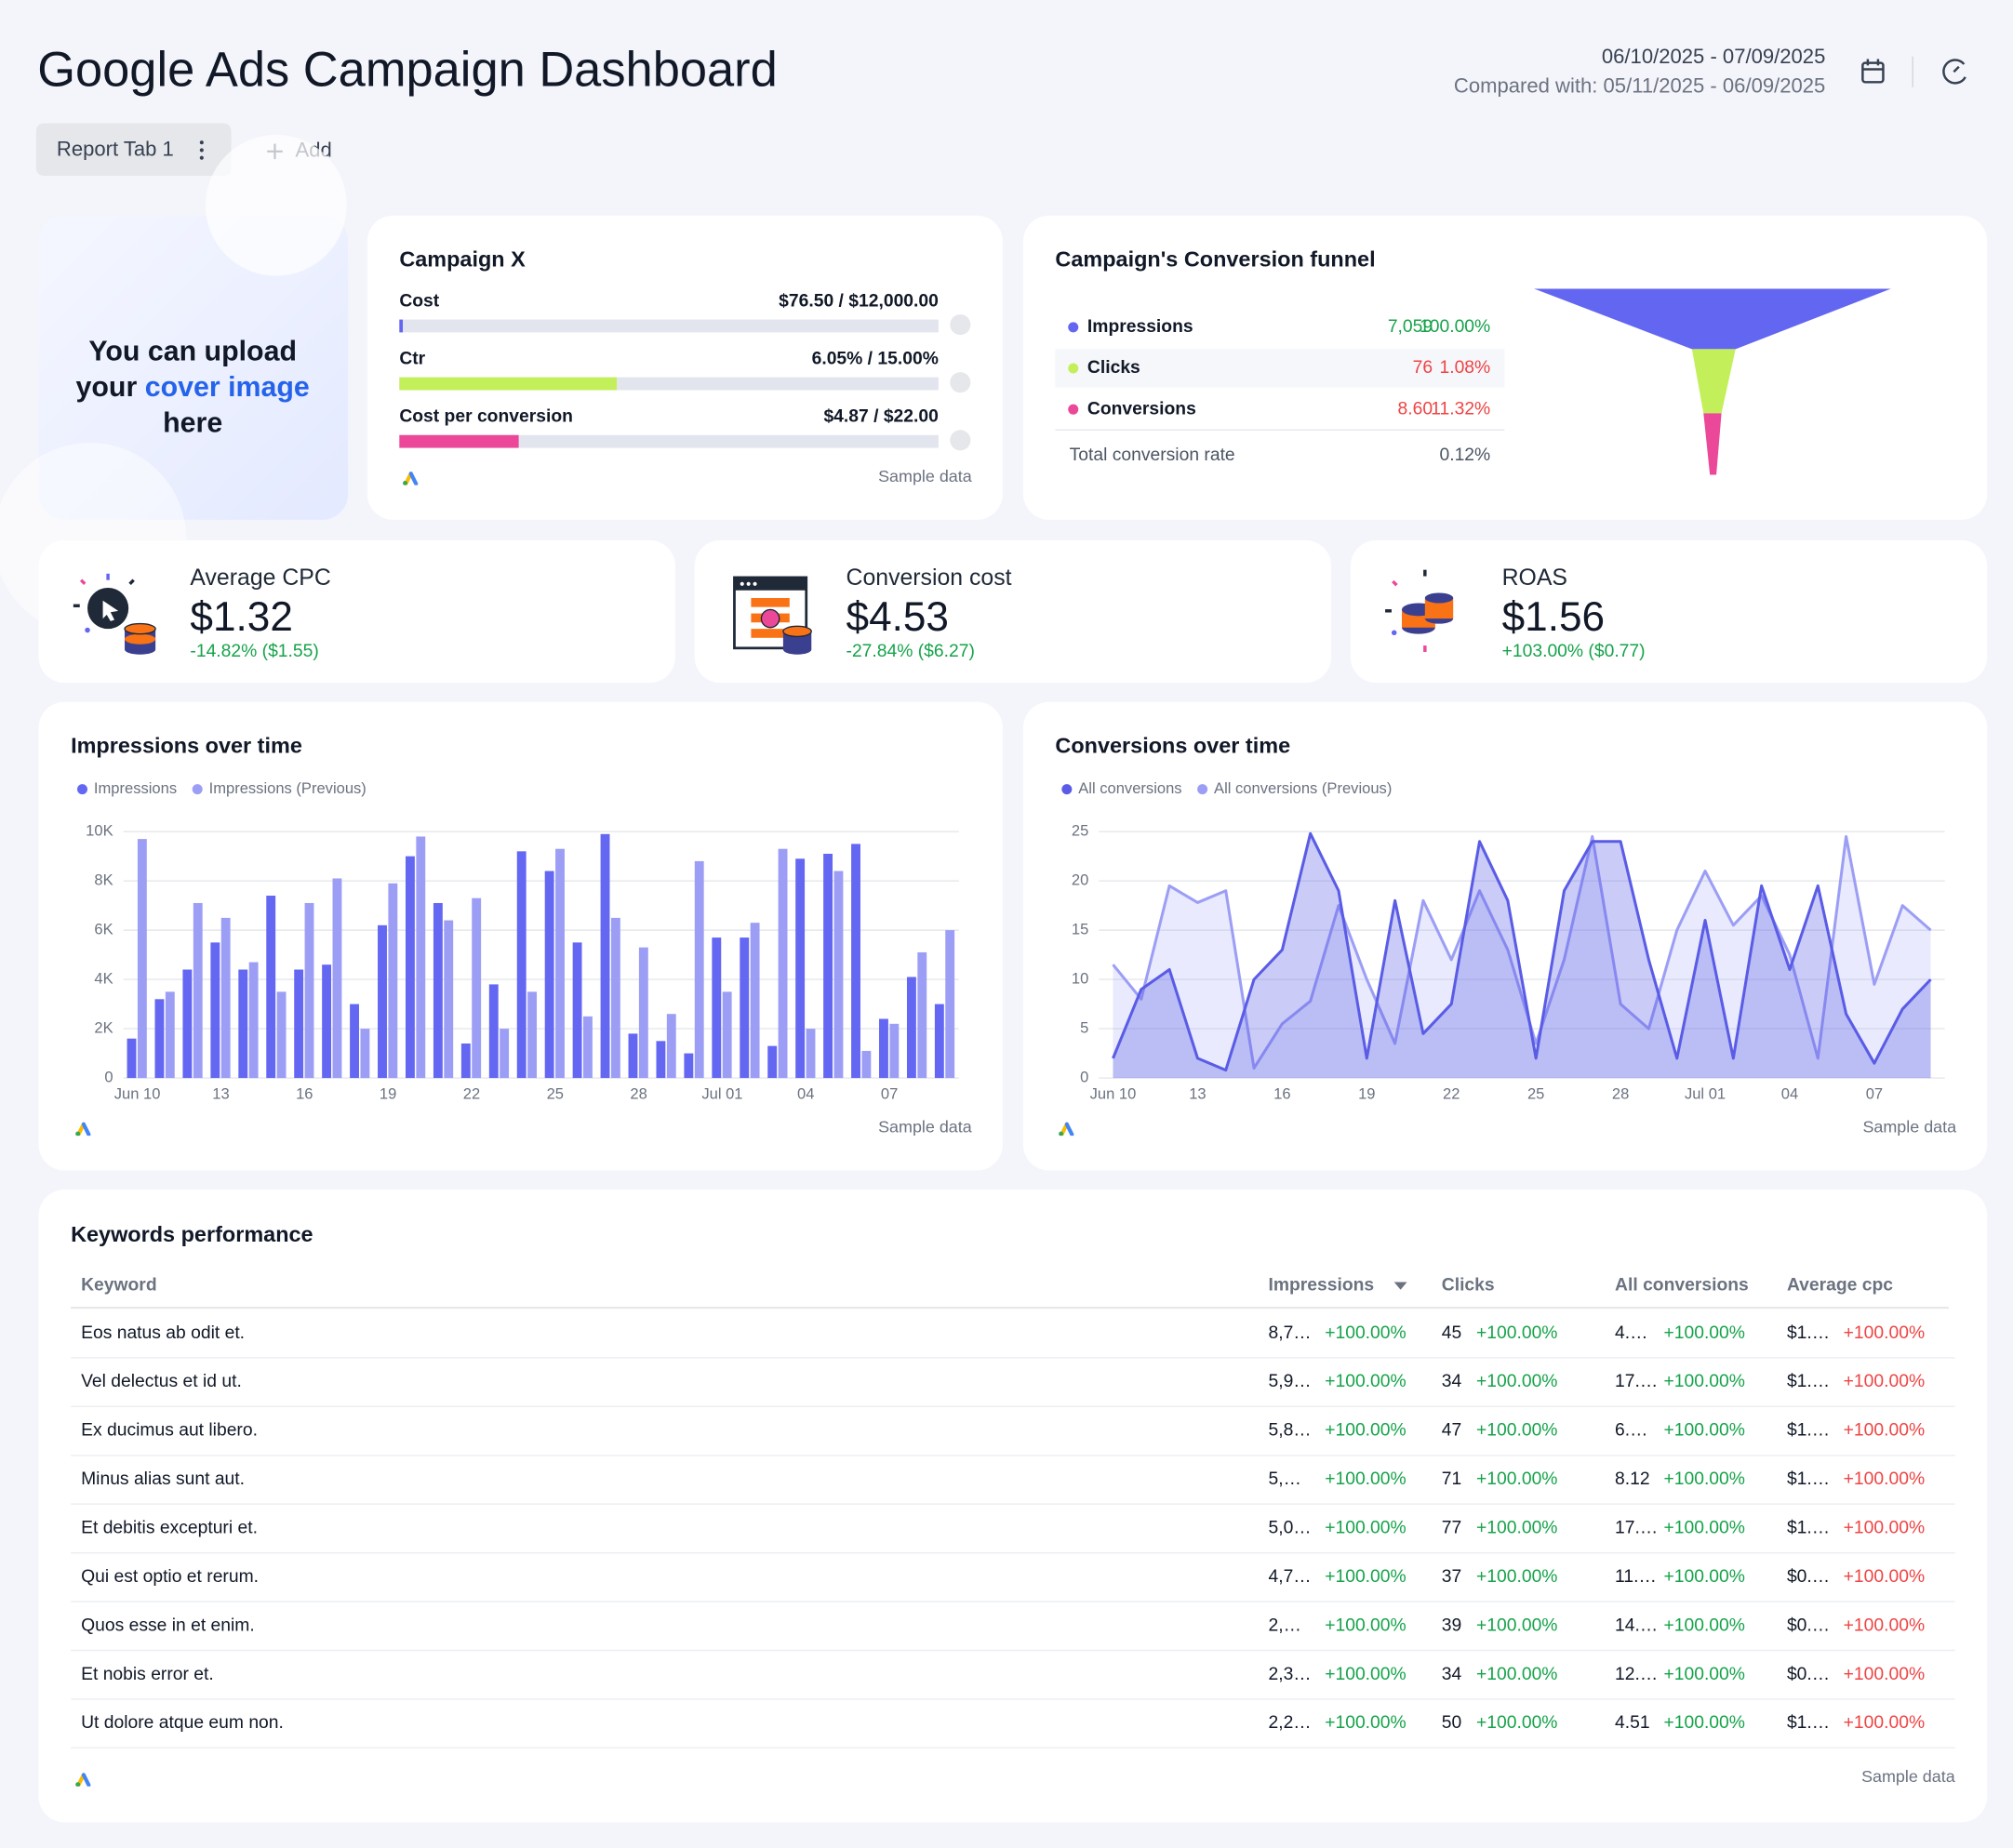  I want to click on row-highlight, so click(1280, 368).